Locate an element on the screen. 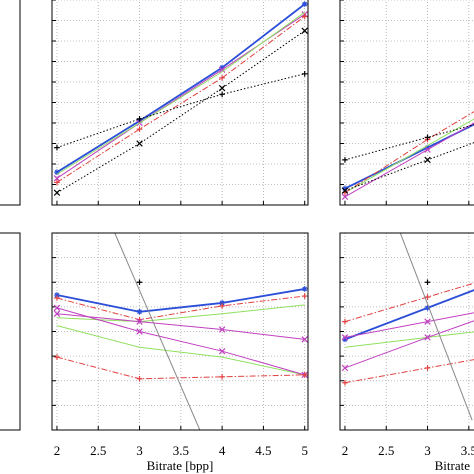 Image resolution: width=474 pixels, height=474 pixels. x-tick-label: 5 is located at coordinates (304, 450).